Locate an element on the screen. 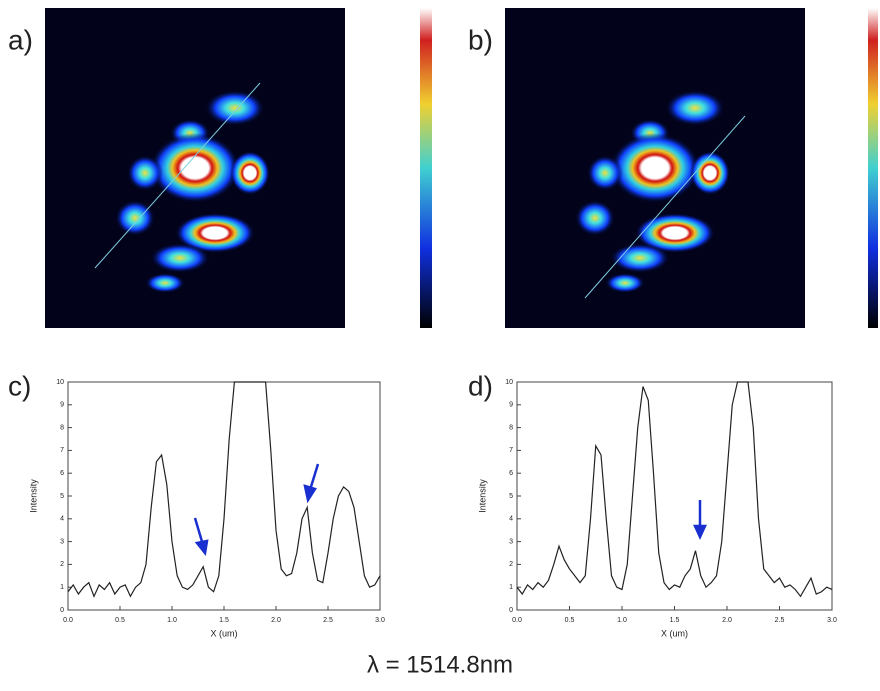  panel-label: a) is located at coordinates (20, 39).